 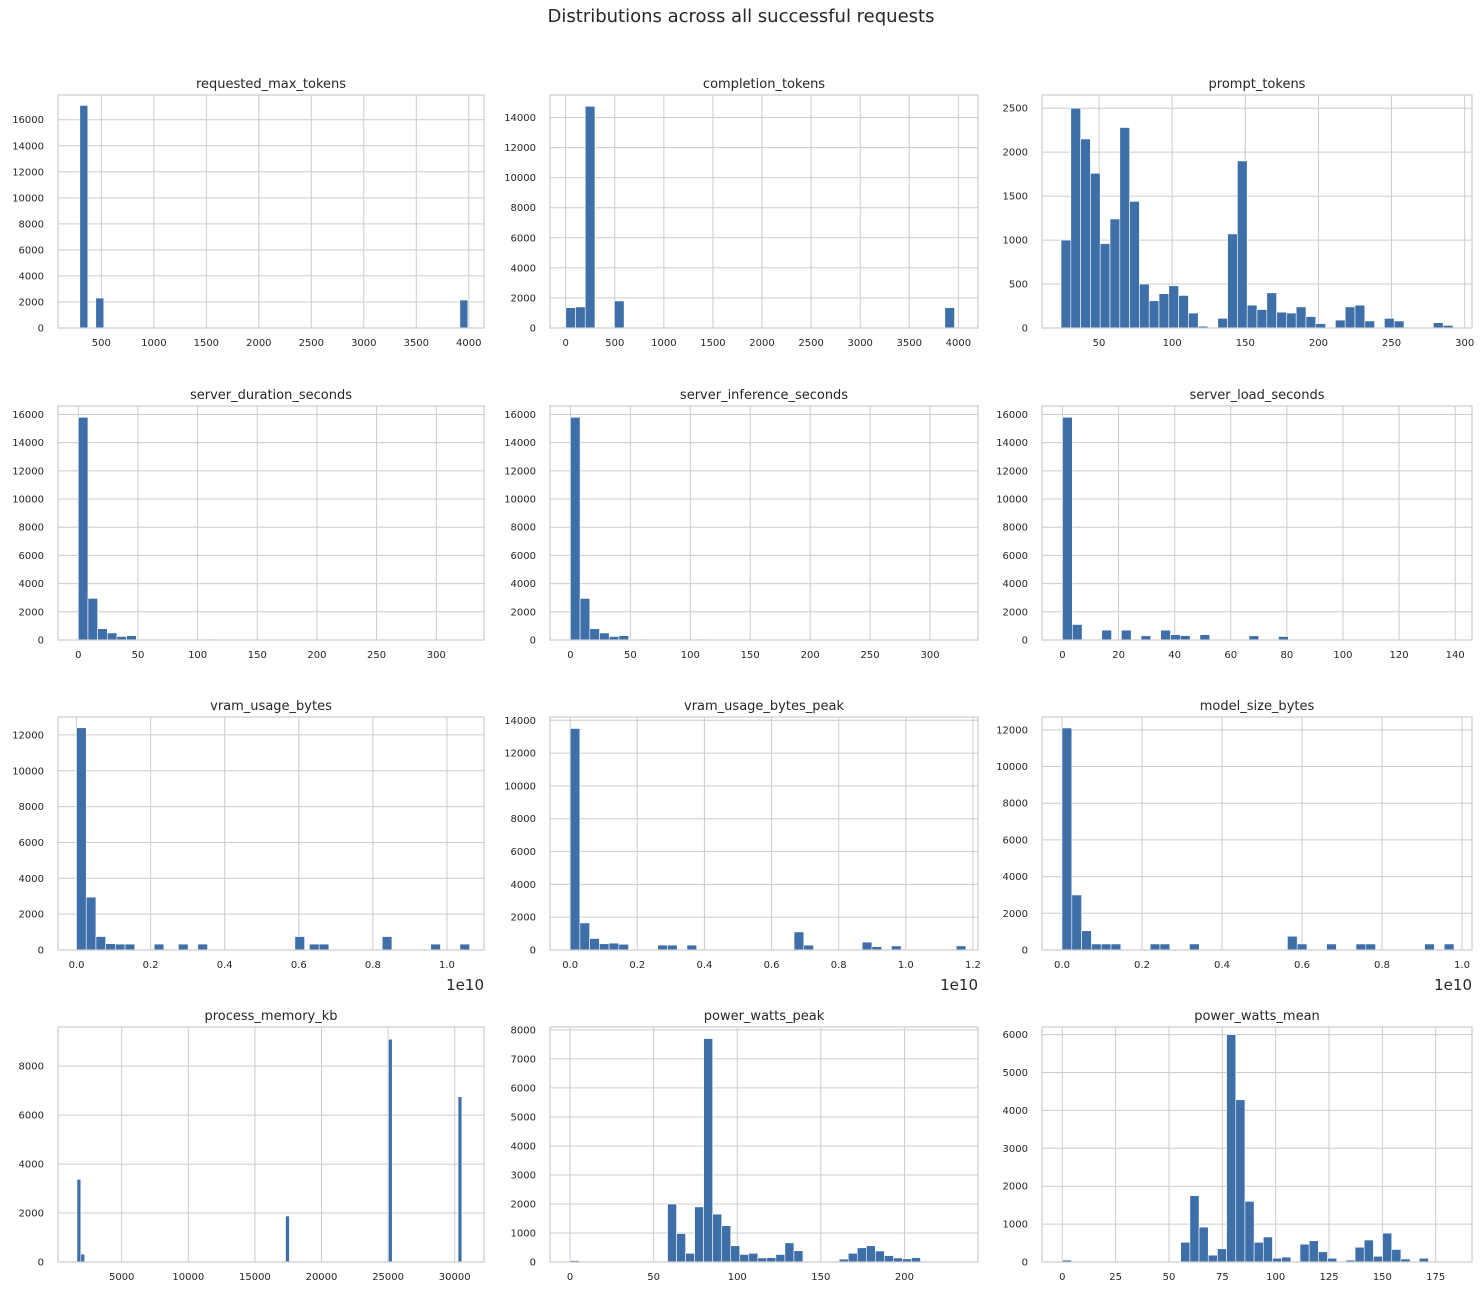 I want to click on x-tick-label: 1500, so click(x=712, y=343).